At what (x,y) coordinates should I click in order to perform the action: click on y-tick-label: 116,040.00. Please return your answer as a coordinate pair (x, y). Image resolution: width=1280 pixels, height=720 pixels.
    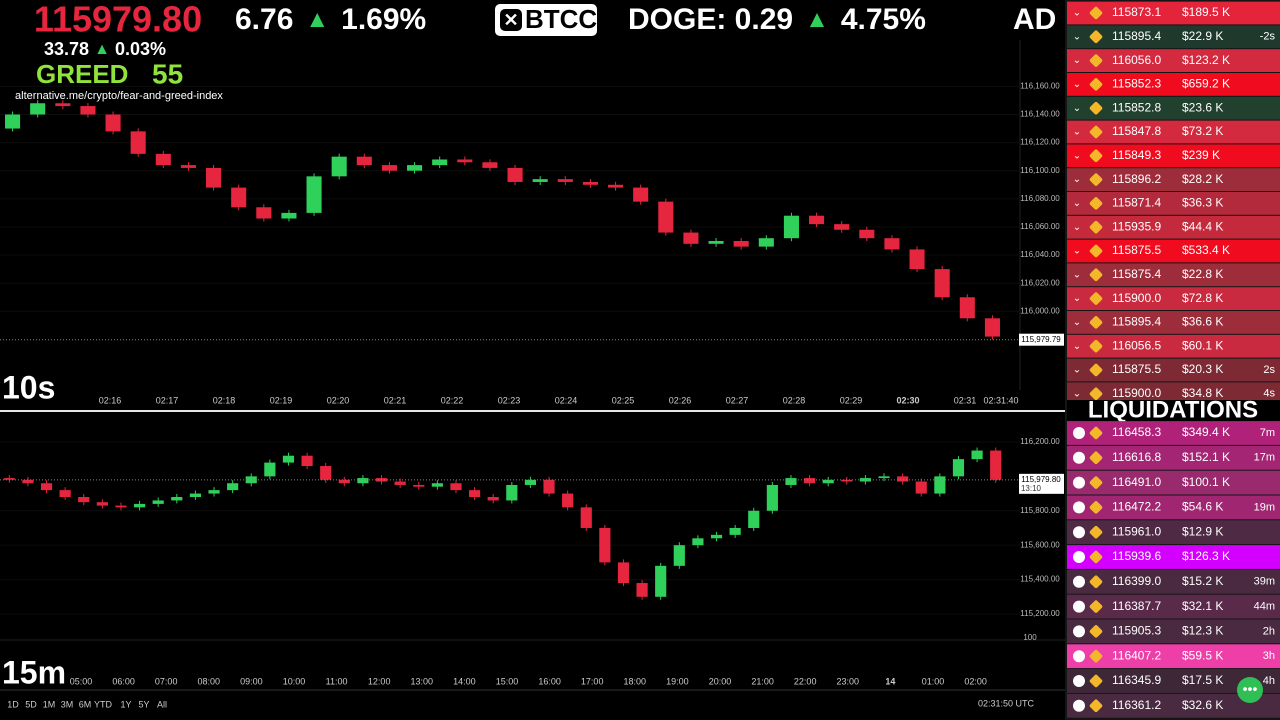
    Looking at the image, I should click on (1040, 254).